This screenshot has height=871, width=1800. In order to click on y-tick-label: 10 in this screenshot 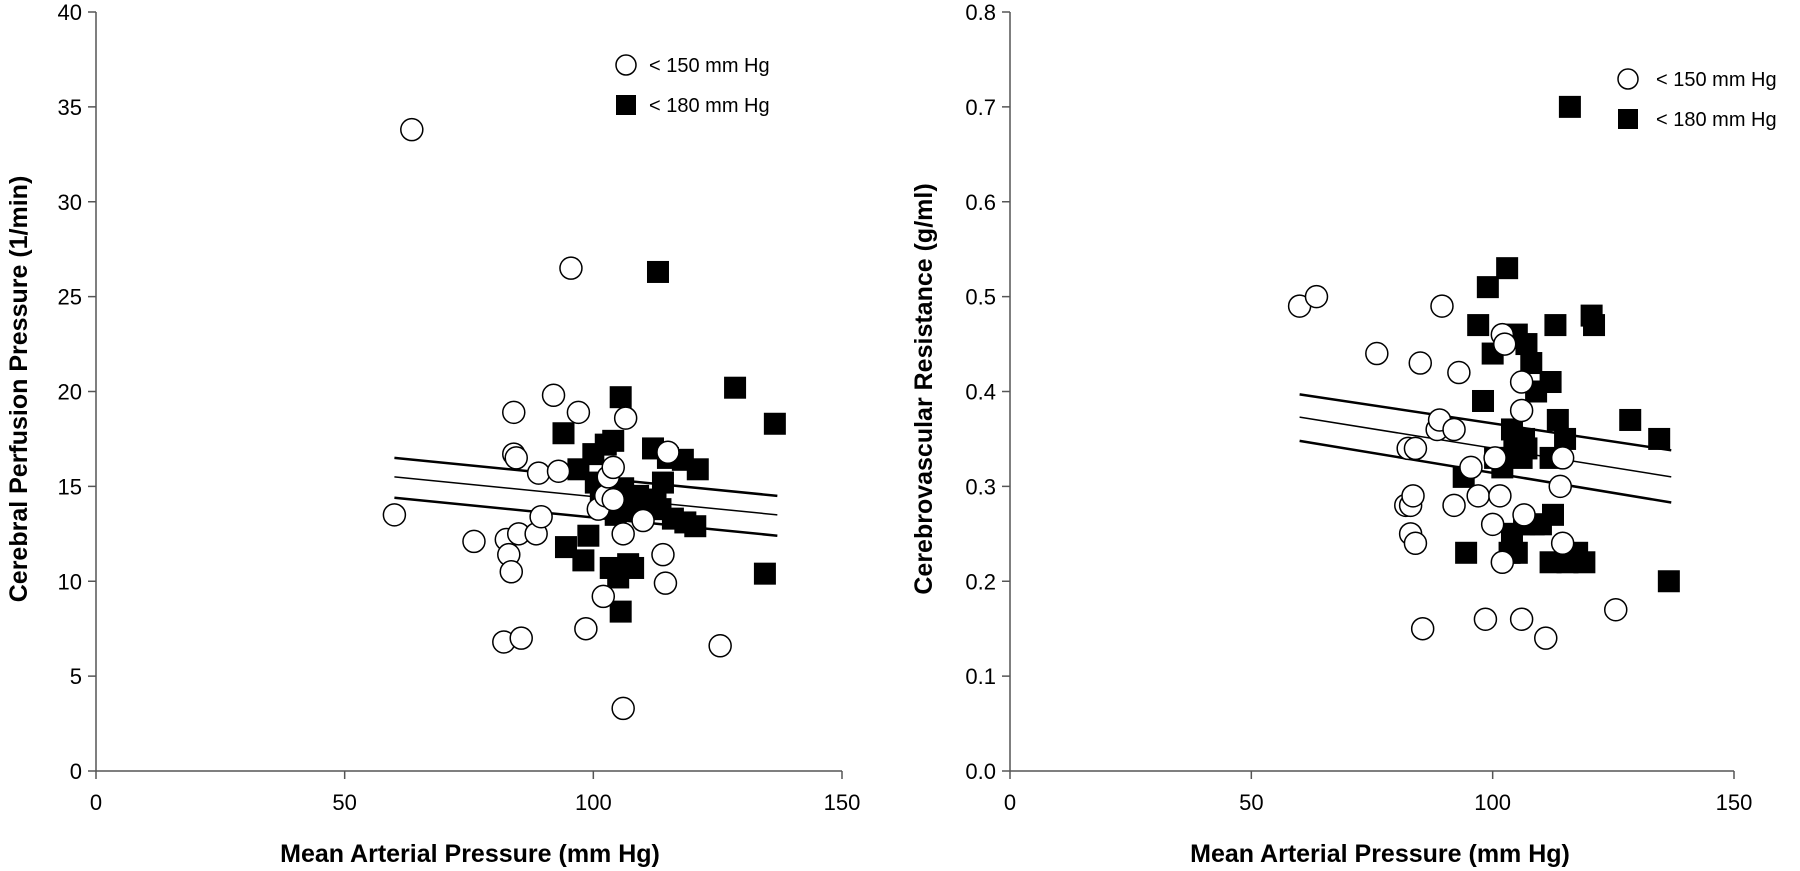, I will do `click(70, 581)`.